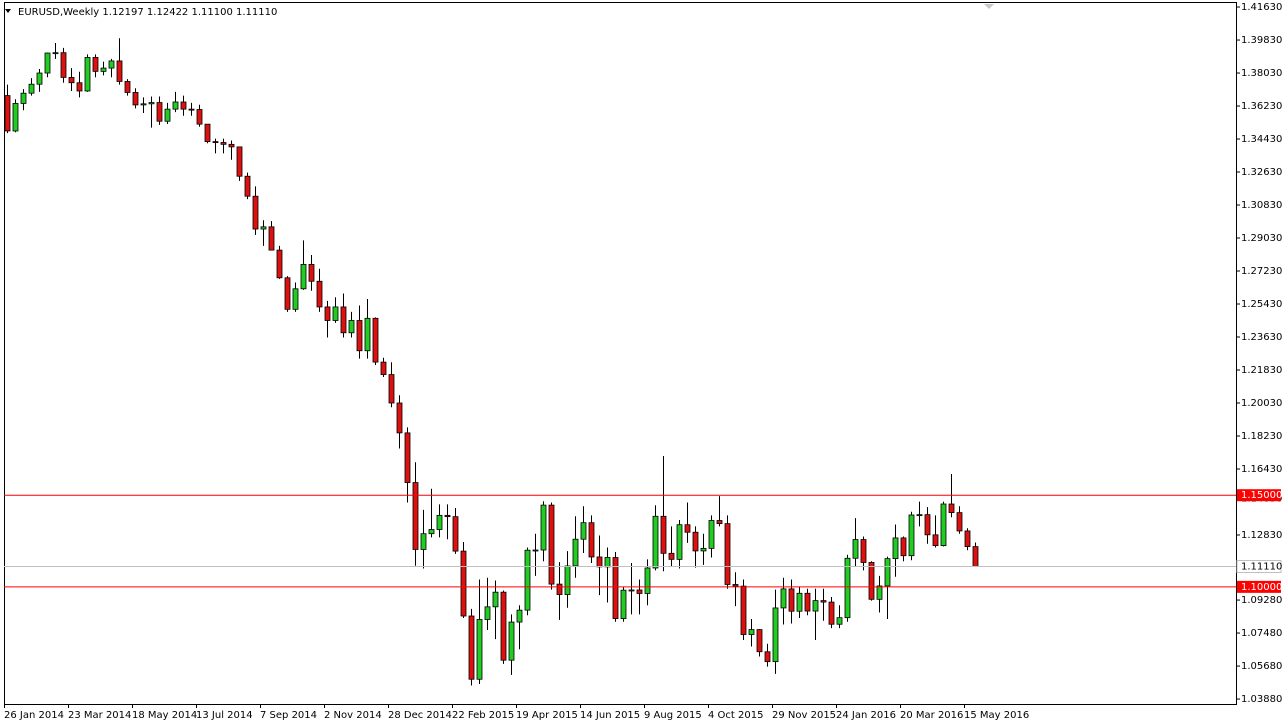  I want to click on y-tick-label: 1.12830, so click(1261, 535).